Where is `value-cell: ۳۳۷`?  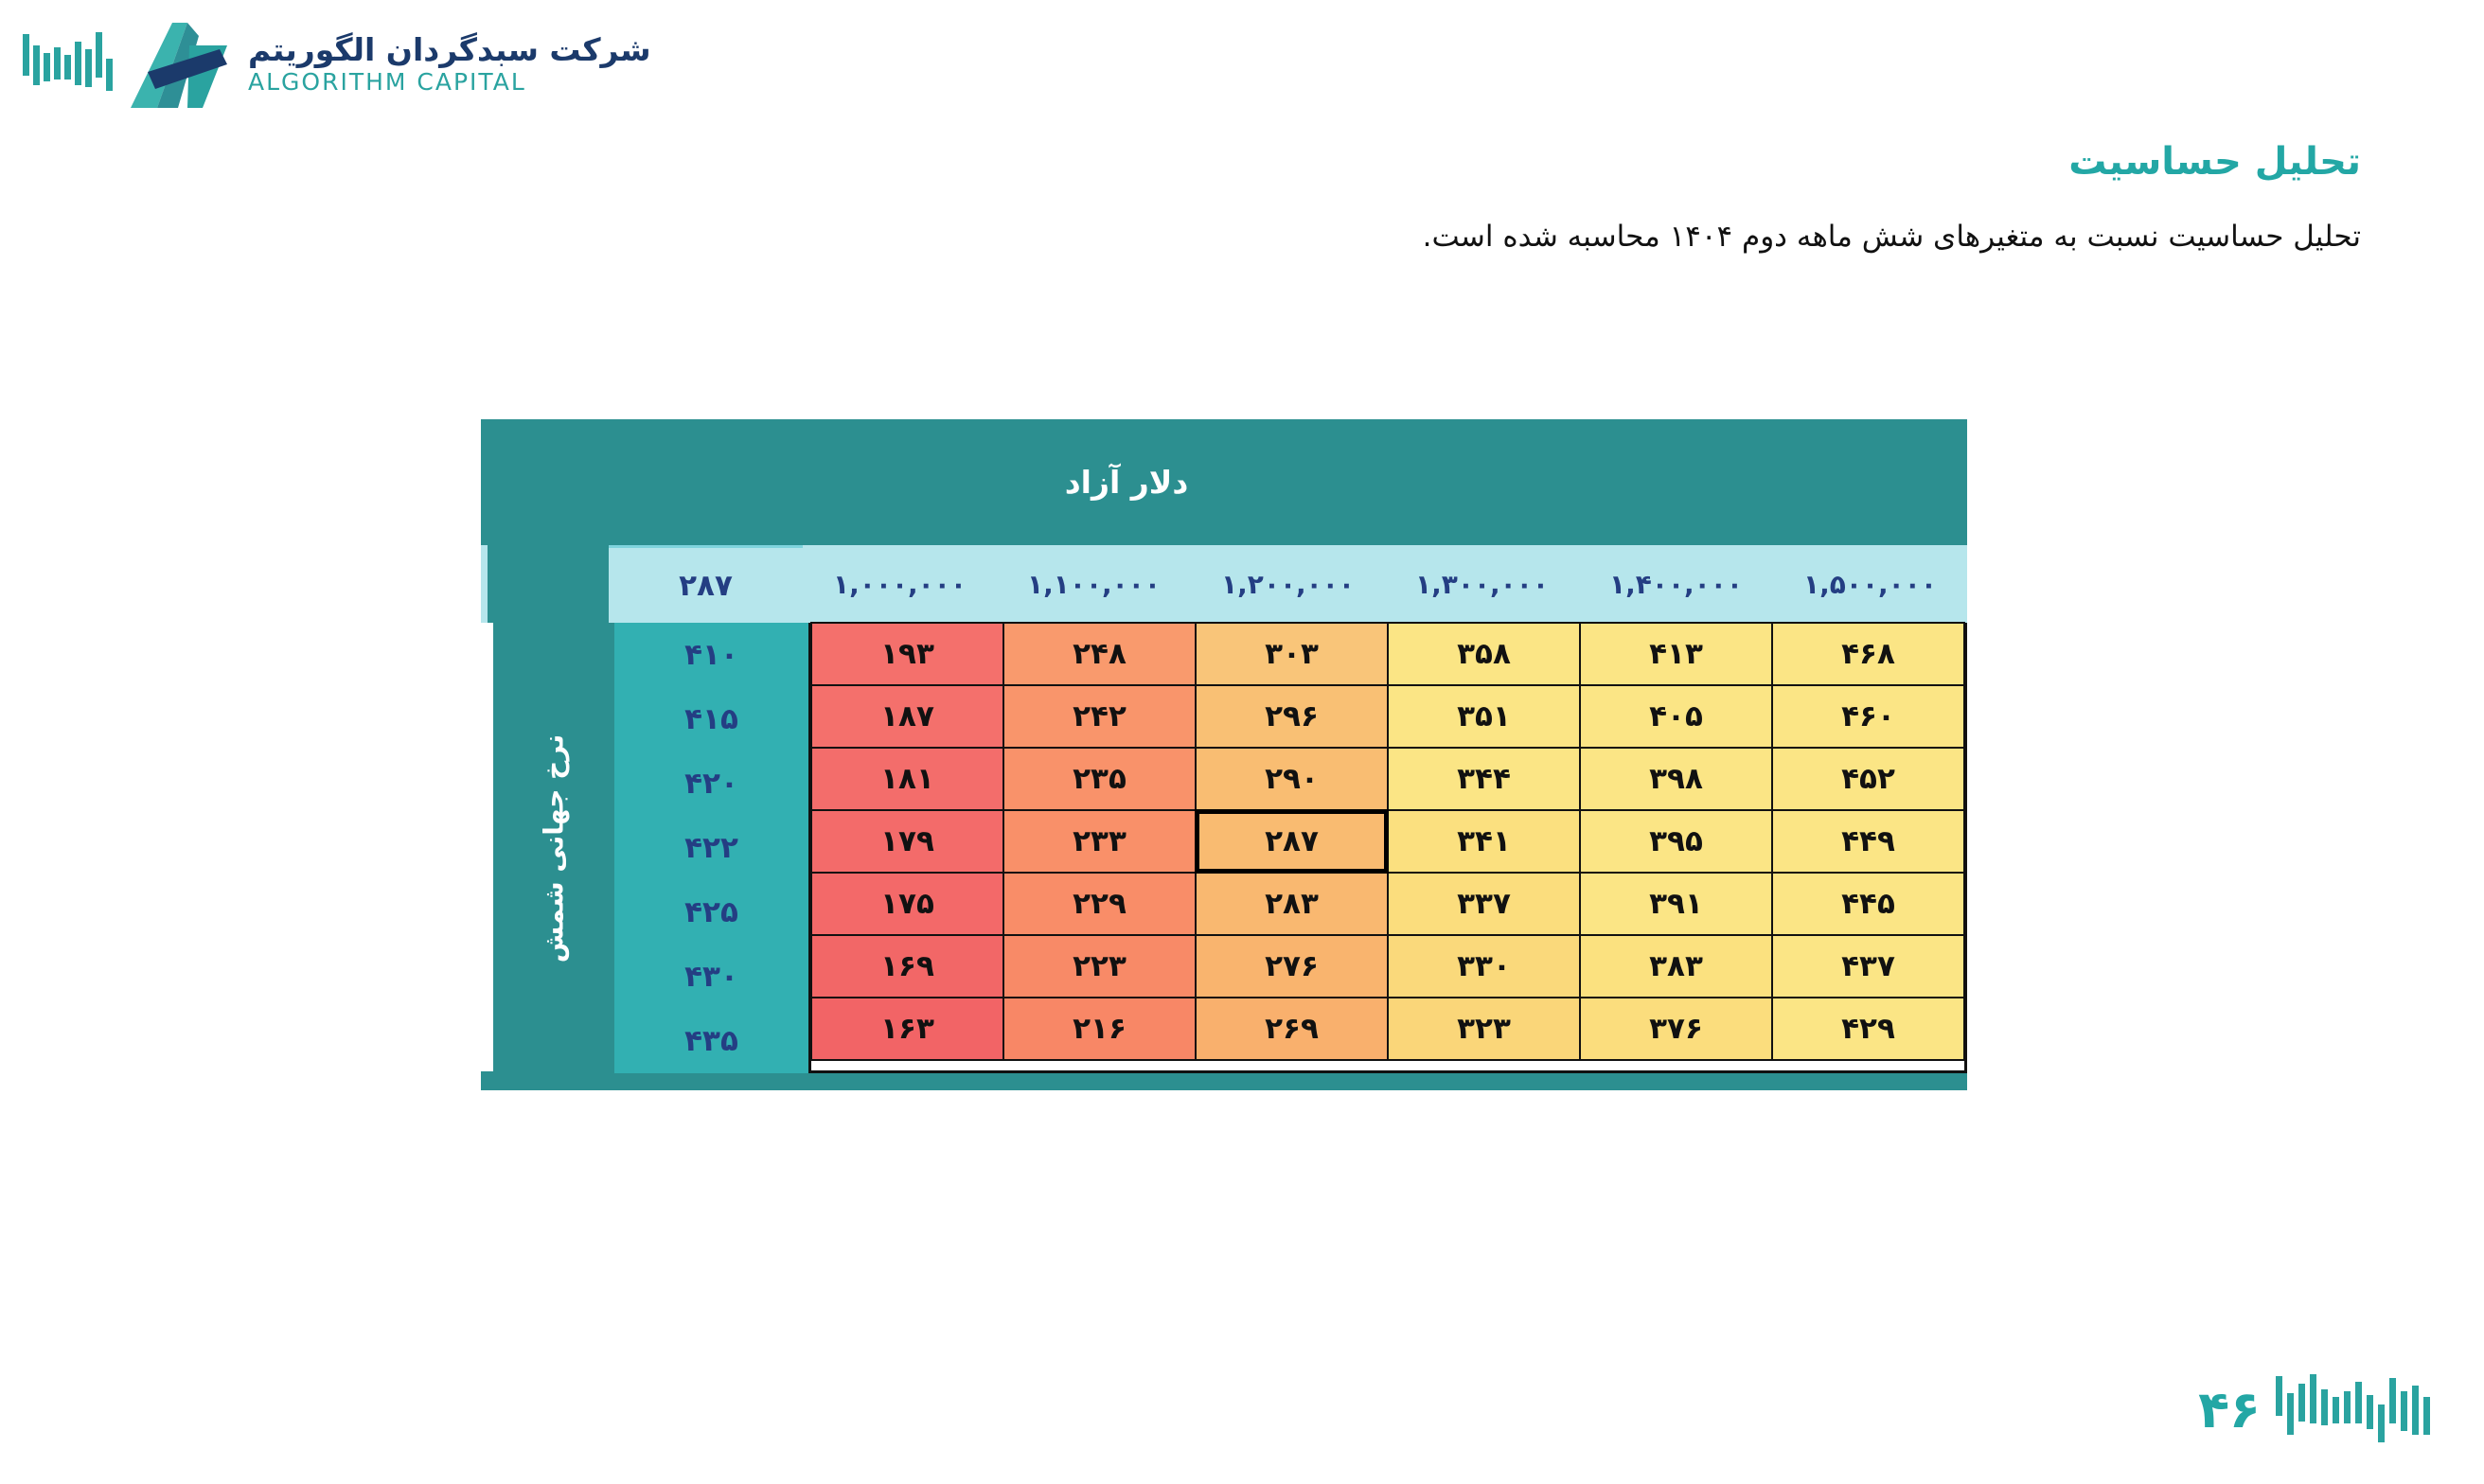
value-cell: ۳۳۷ is located at coordinates (1484, 904).